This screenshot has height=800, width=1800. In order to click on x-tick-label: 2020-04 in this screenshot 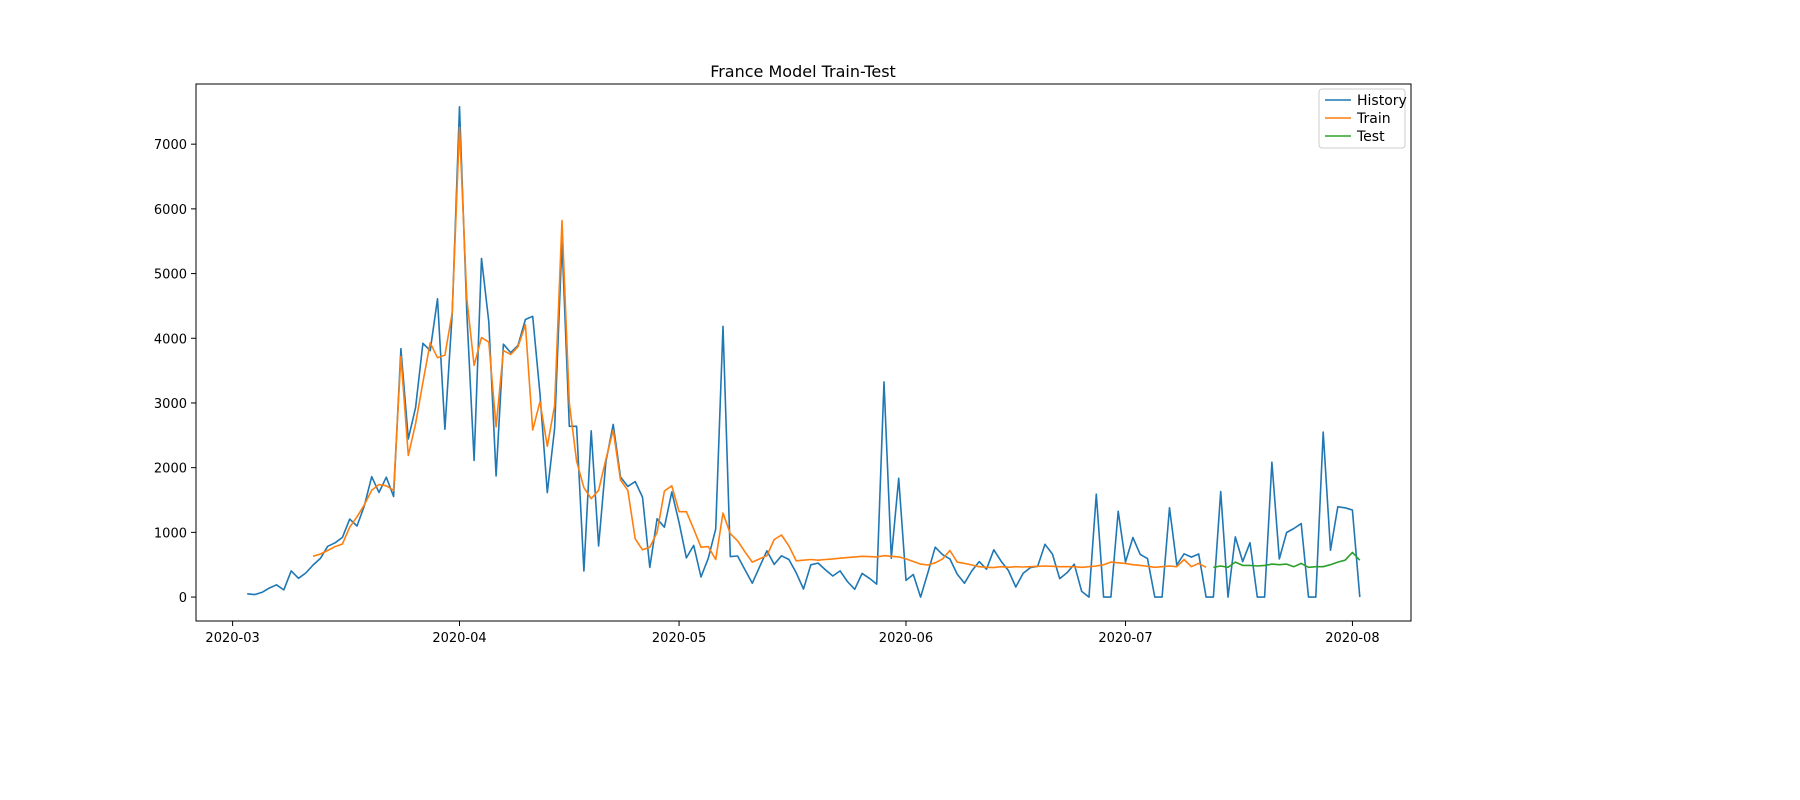, I will do `click(459, 638)`.